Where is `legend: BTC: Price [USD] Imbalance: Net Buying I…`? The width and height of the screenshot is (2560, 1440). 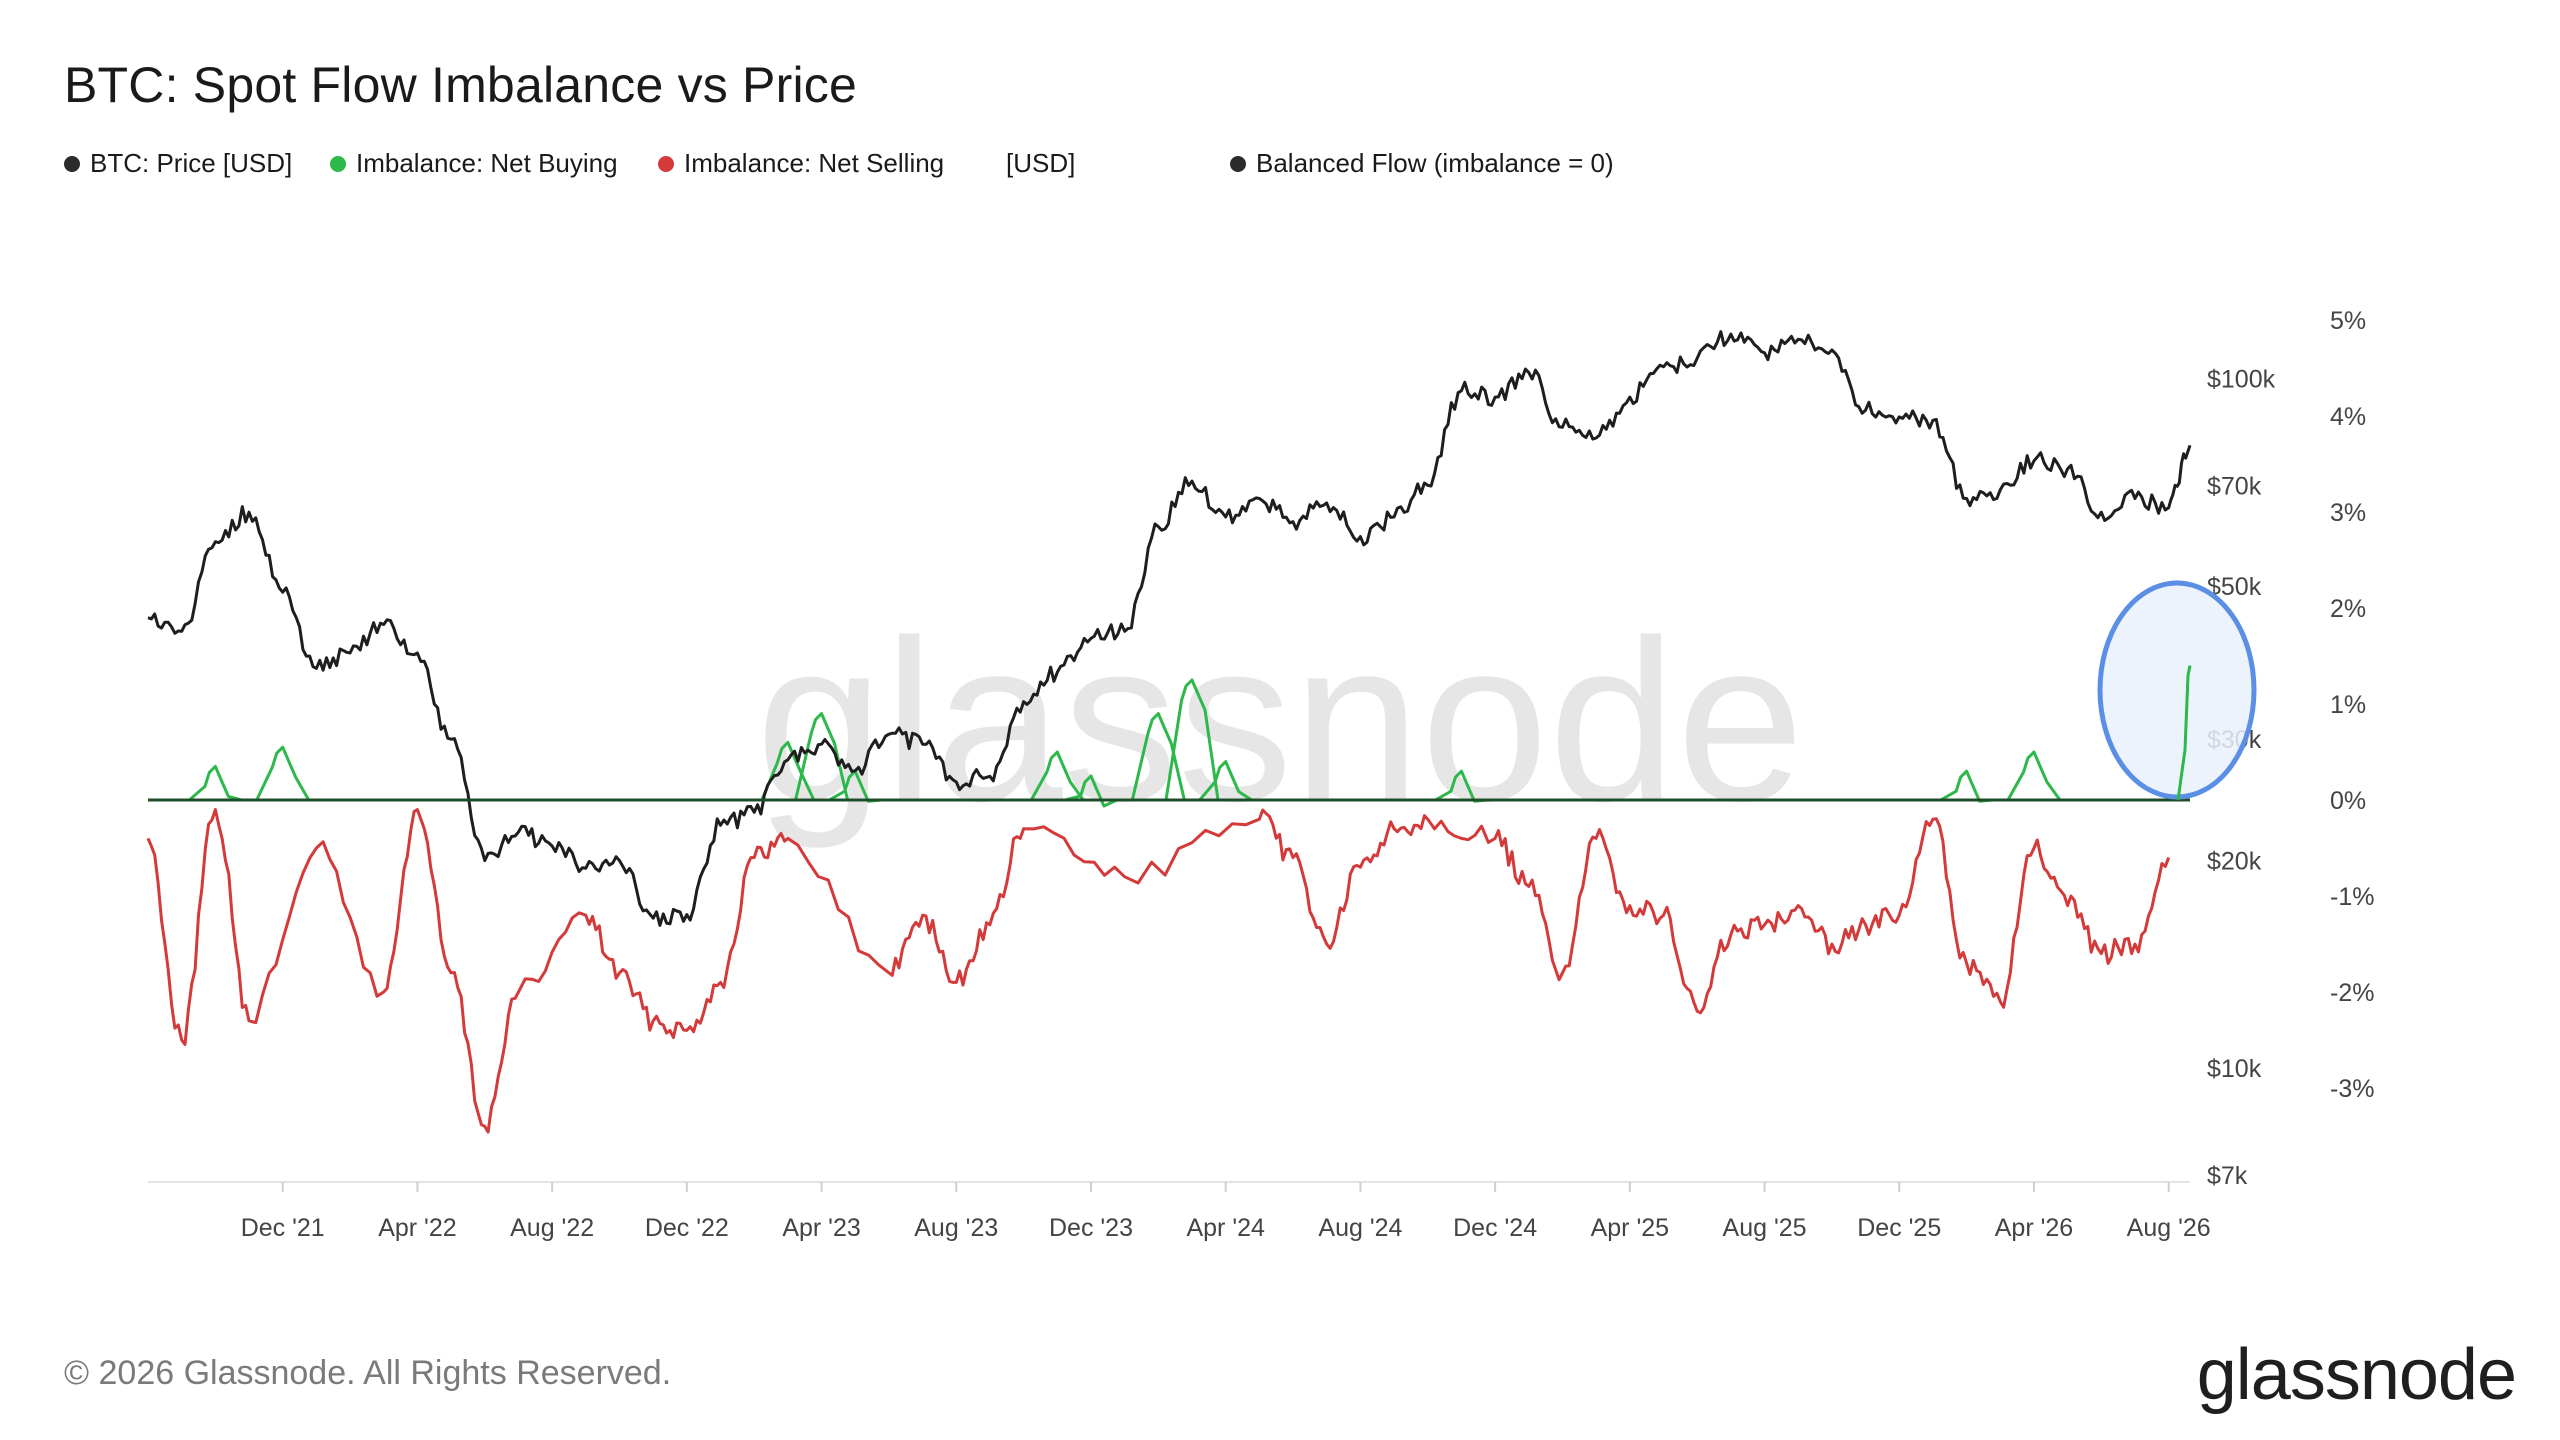
legend: BTC: Price [USD] Imbalance: Net Buying I… is located at coordinates (1064, 168).